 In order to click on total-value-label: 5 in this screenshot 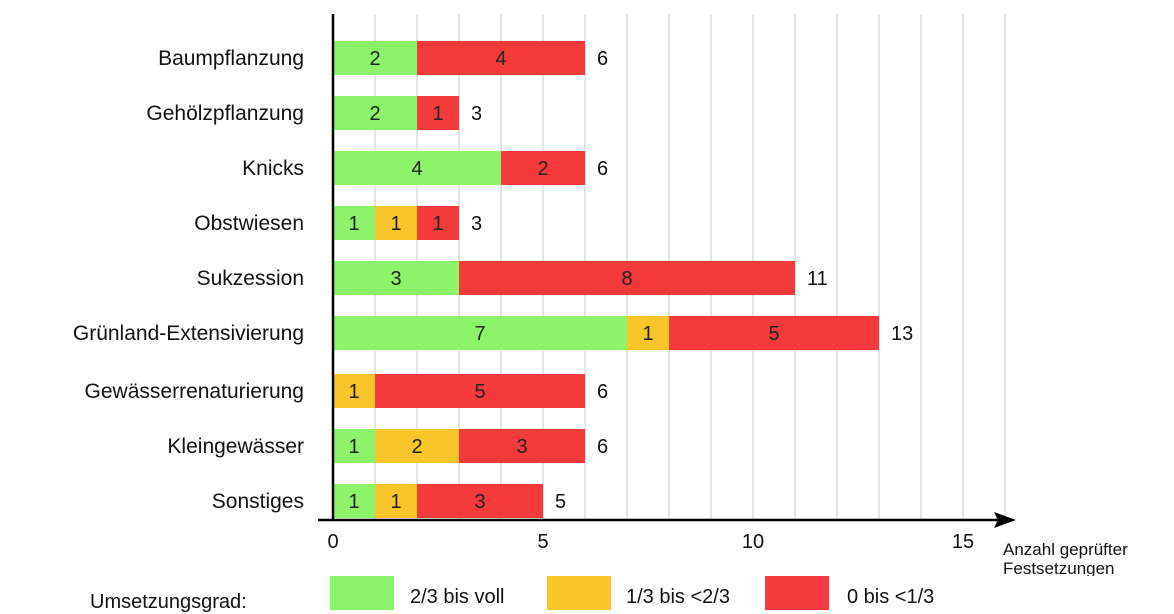, I will do `click(560, 502)`.